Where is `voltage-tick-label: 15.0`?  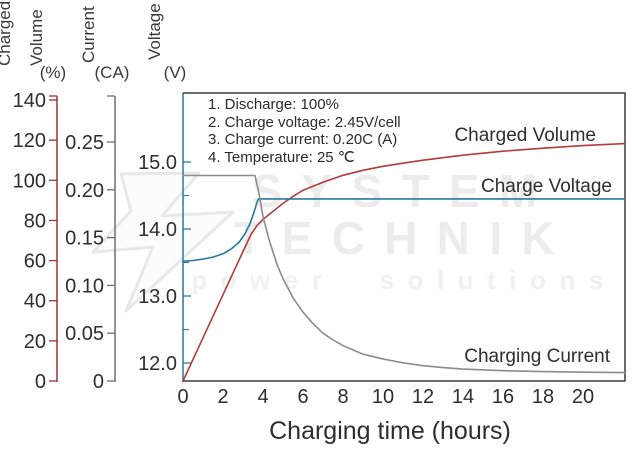
voltage-tick-label: 15.0 is located at coordinates (157, 163).